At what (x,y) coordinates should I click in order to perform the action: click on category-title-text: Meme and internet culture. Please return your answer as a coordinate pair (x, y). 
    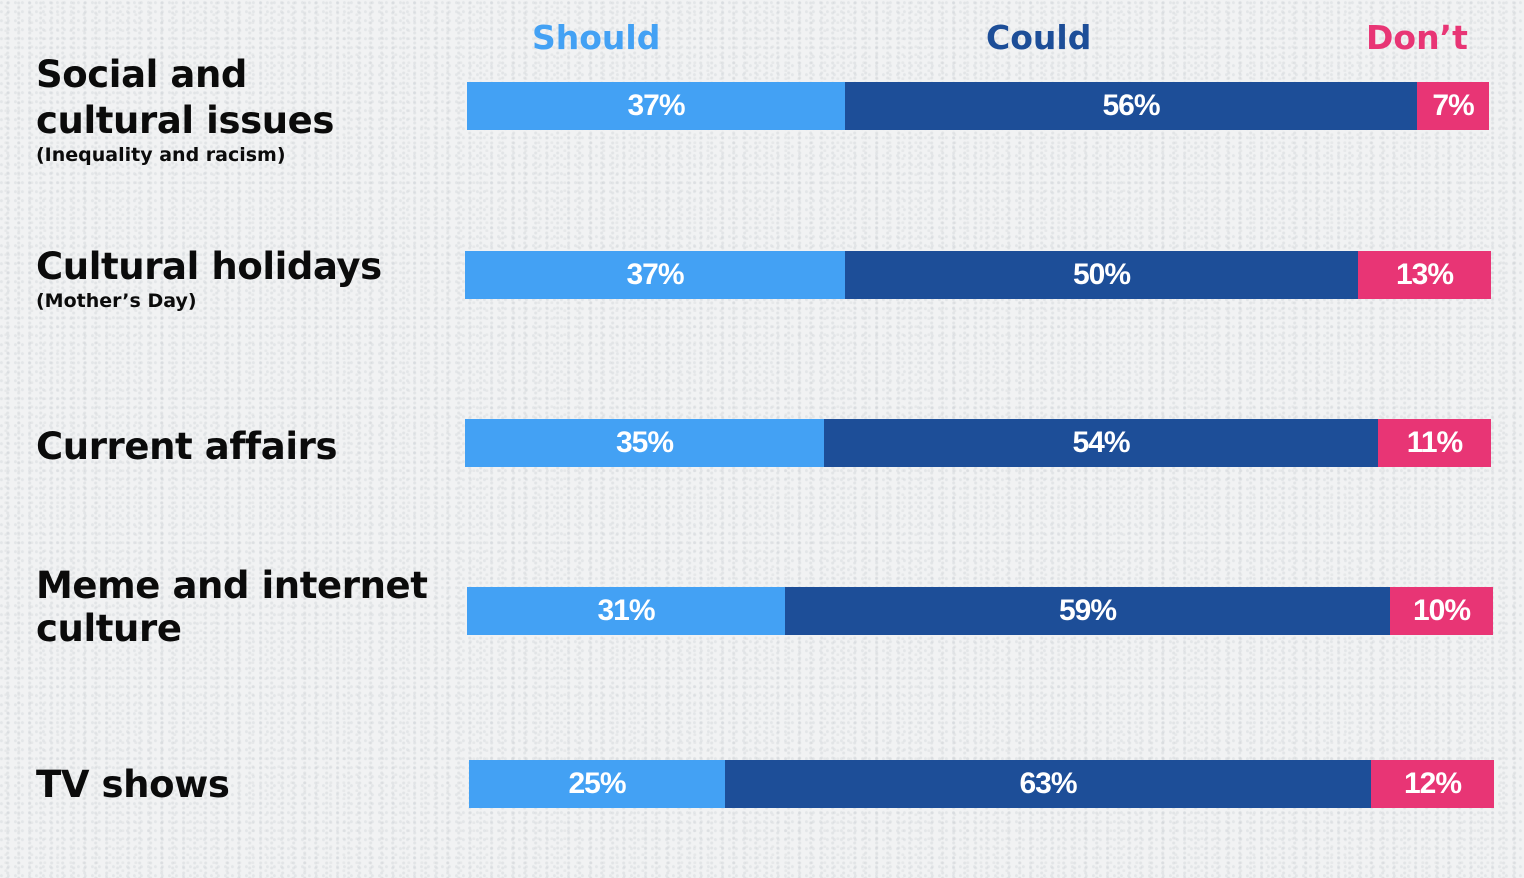
    Looking at the image, I should click on (232, 607).